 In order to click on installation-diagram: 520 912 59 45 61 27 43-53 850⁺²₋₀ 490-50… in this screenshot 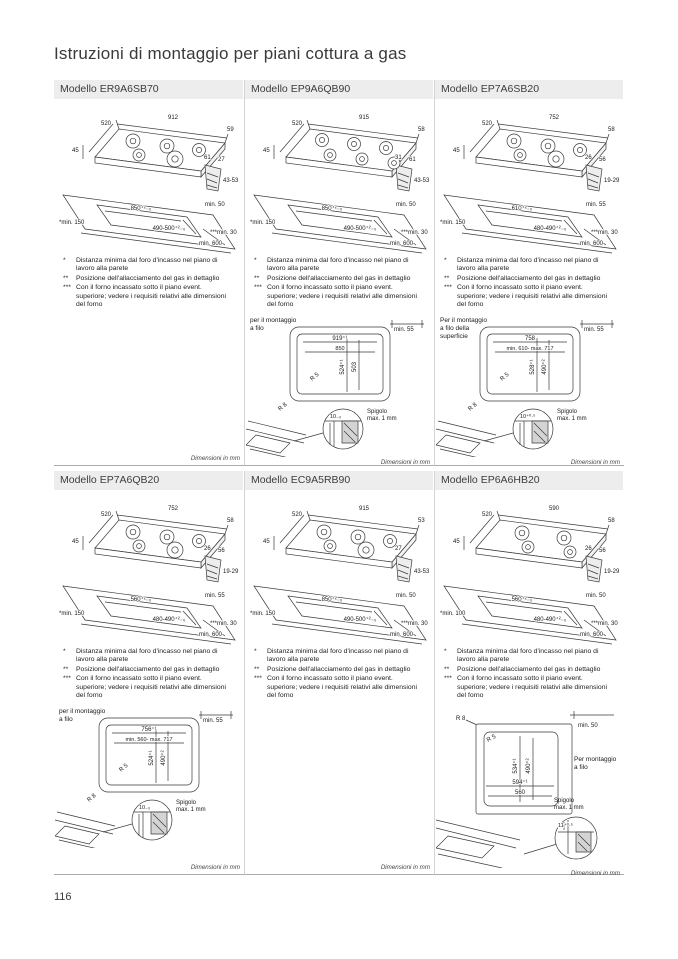, I will do `click(149, 184)`.